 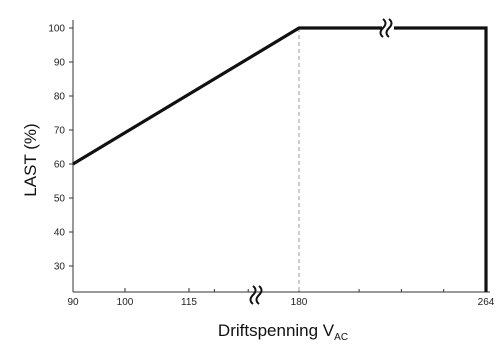 What do you see at coordinates (30, 159) in the screenshot?
I see `y-axis-title: LAST (%)` at bounding box center [30, 159].